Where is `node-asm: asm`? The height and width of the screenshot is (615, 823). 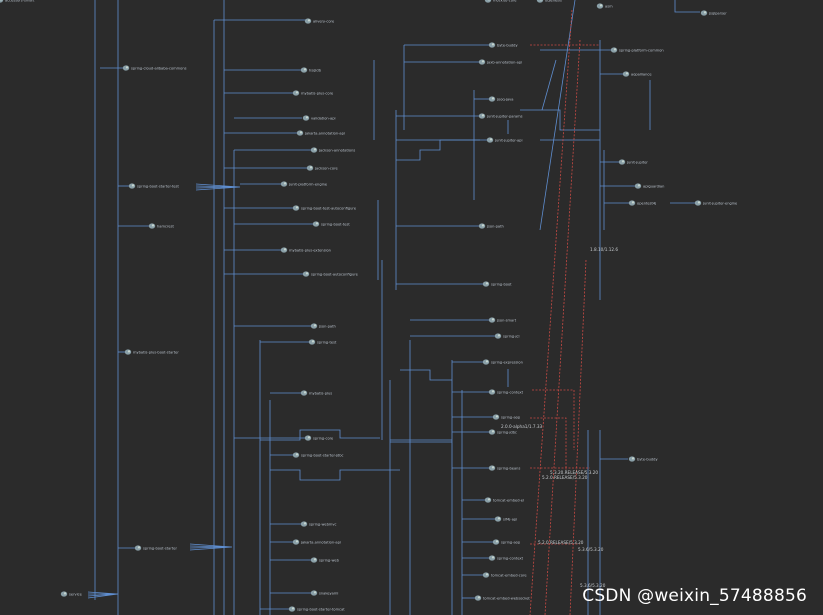 node-asm: asm is located at coordinates (604, 6).